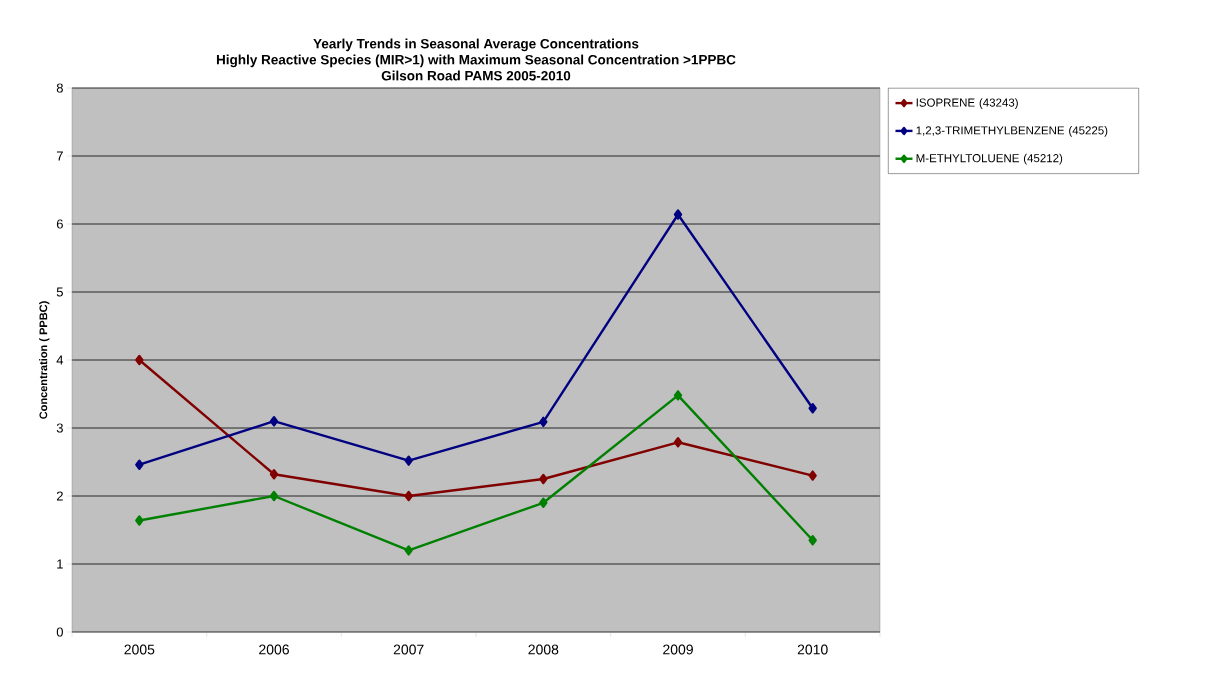  I want to click on y-tick-label: 0, so click(59, 632).